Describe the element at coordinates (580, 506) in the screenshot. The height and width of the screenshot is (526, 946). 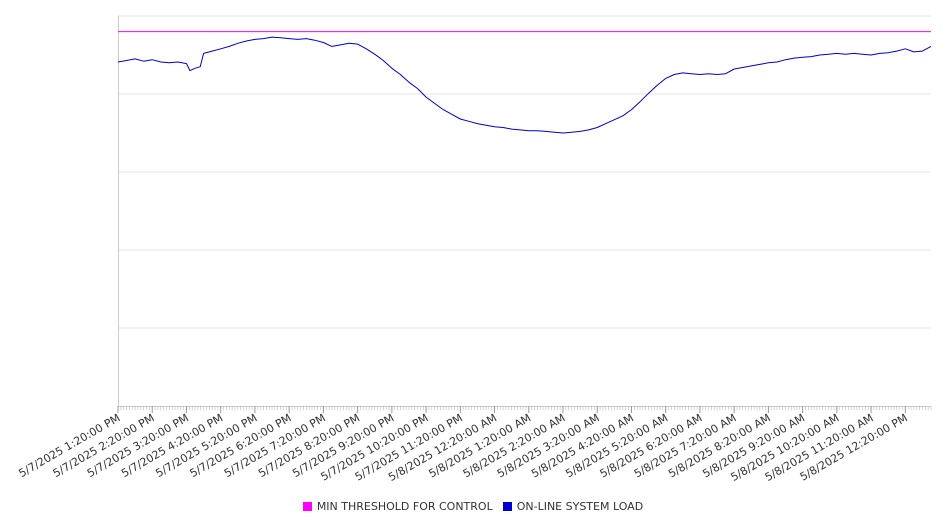
I see `legend-label-system-load: ON-LINE SYSTEM LOAD` at that location.